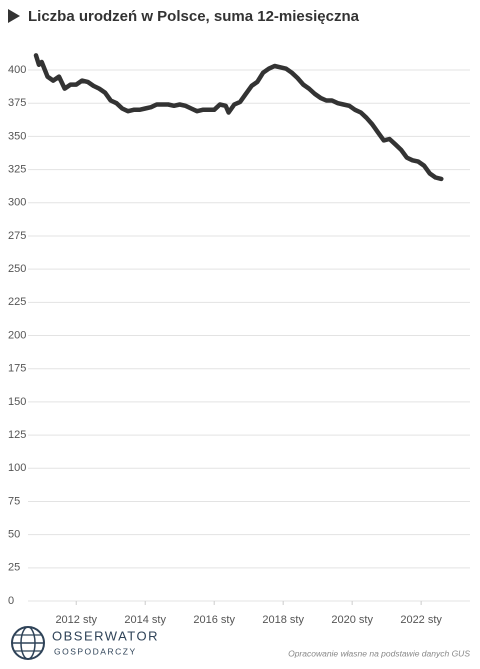  I want to click on x-tick-label: 2014 sty, so click(145, 620).